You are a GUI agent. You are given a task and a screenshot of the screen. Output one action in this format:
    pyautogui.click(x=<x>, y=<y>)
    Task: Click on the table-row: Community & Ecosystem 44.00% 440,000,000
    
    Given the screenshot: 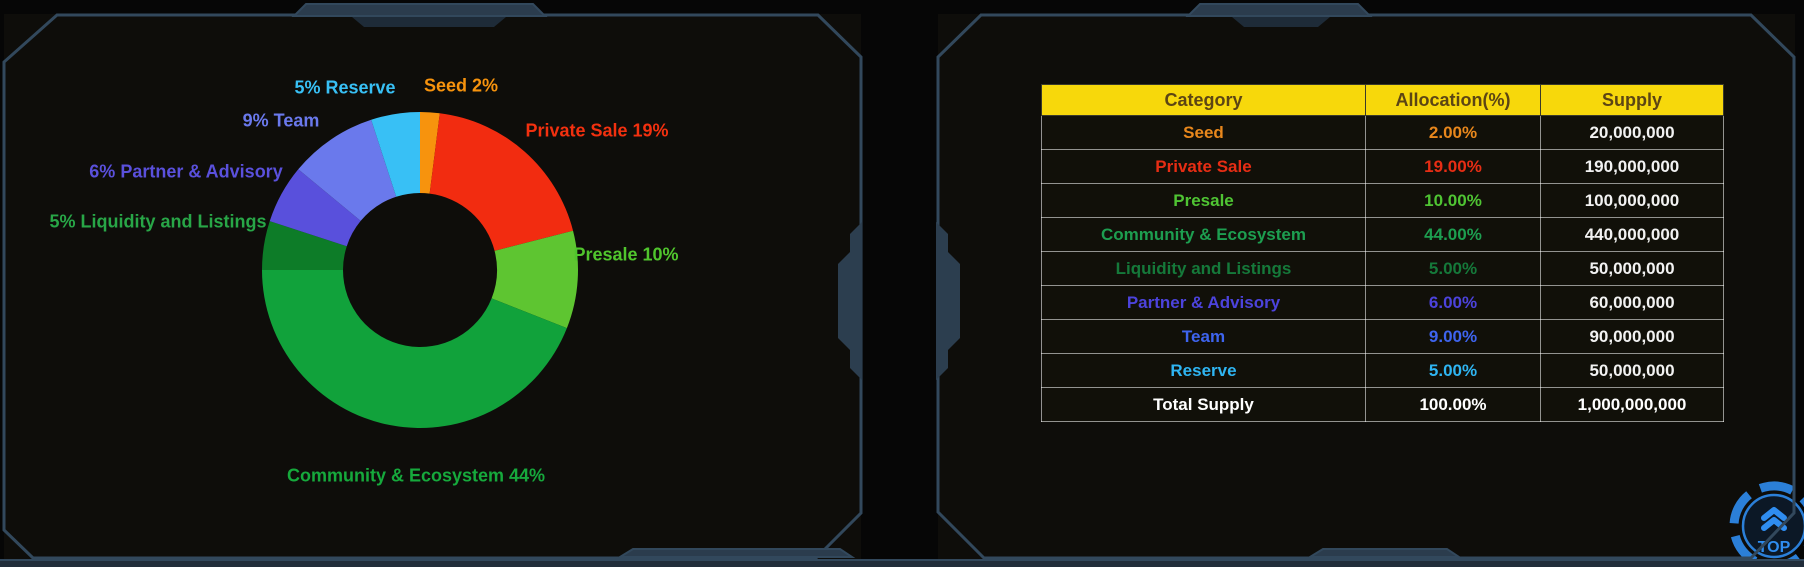 What is the action you would take?
    pyautogui.click(x=1382, y=234)
    